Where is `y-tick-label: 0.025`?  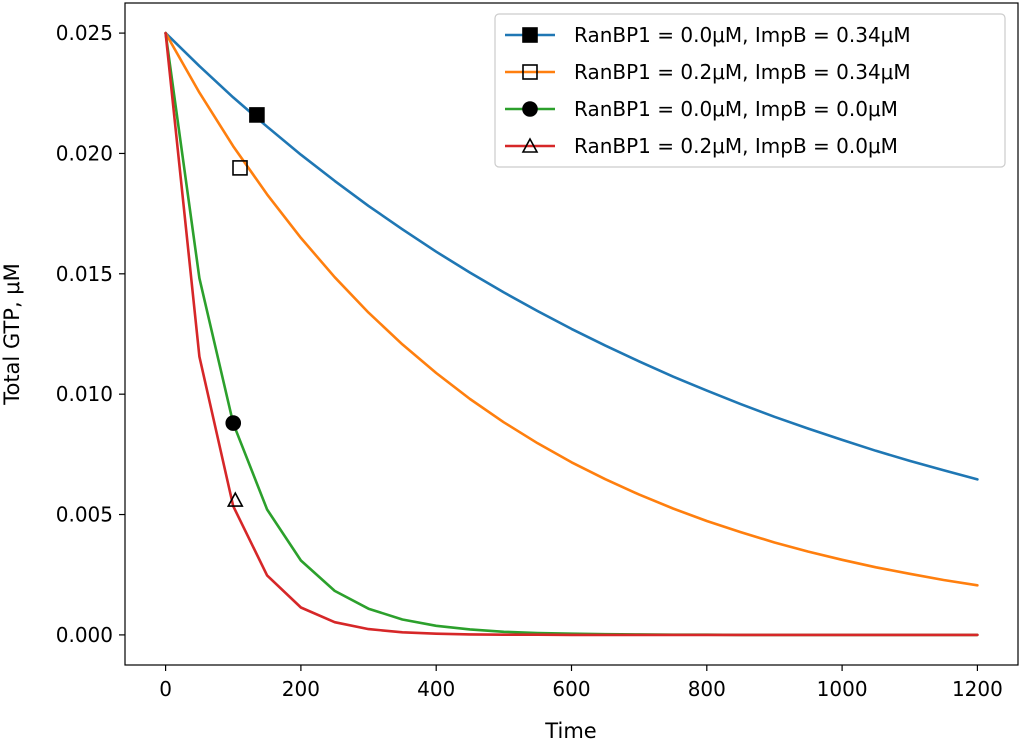
y-tick-label: 0.025 is located at coordinates (84, 33).